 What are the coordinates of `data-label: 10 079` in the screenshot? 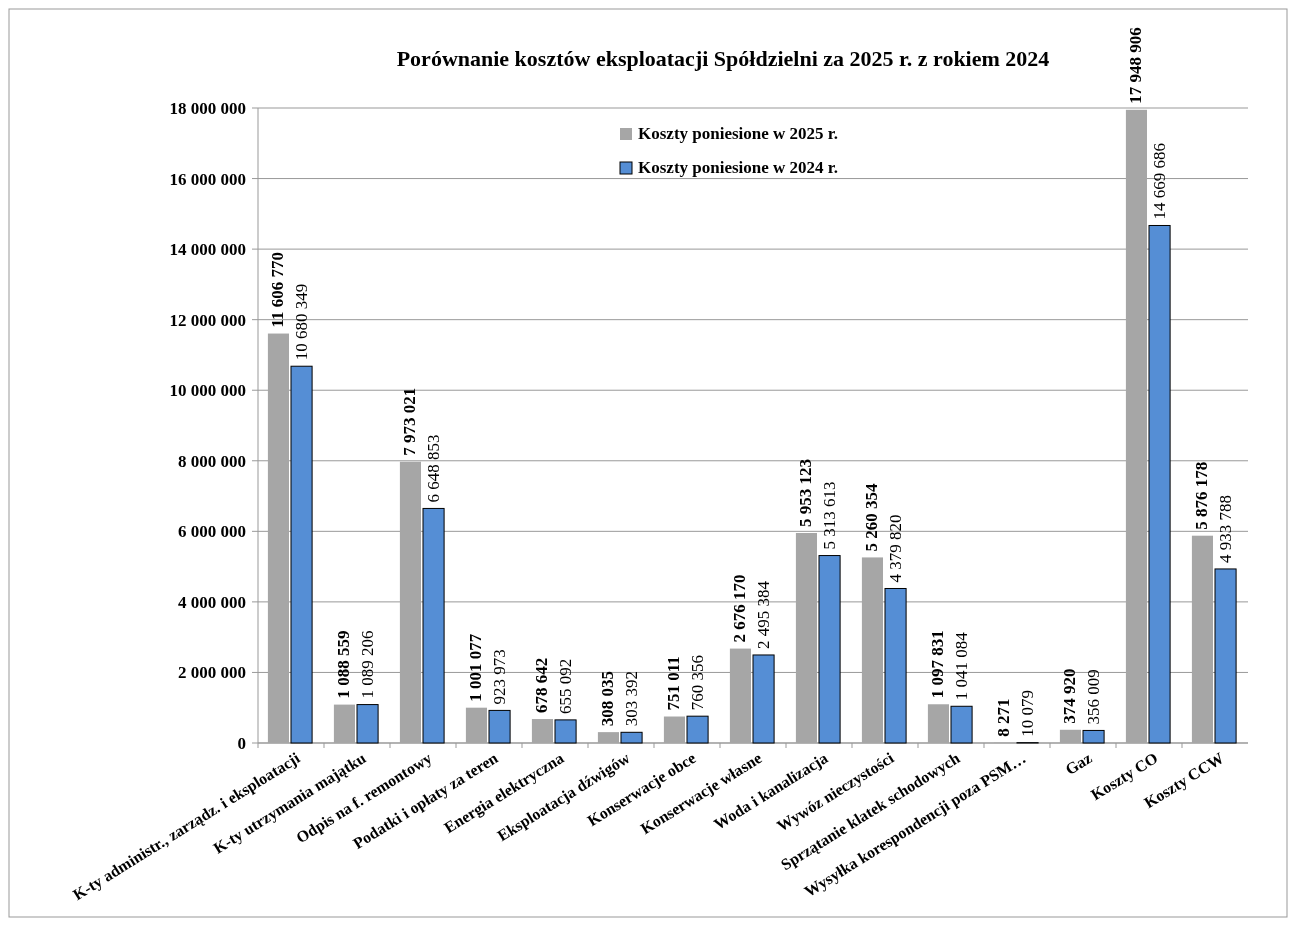 It's located at (1027, 713).